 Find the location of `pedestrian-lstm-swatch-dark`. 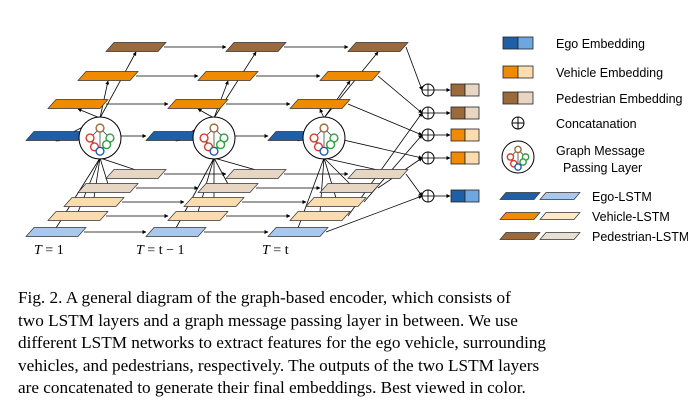

pedestrian-lstm-swatch-dark is located at coordinates (520, 236).